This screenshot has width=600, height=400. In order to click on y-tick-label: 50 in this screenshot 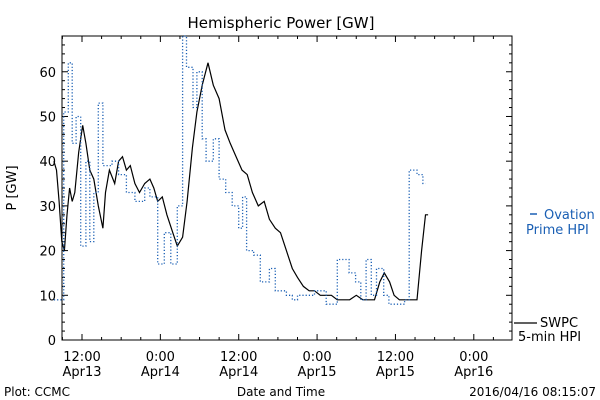, I will do `click(47, 117)`.